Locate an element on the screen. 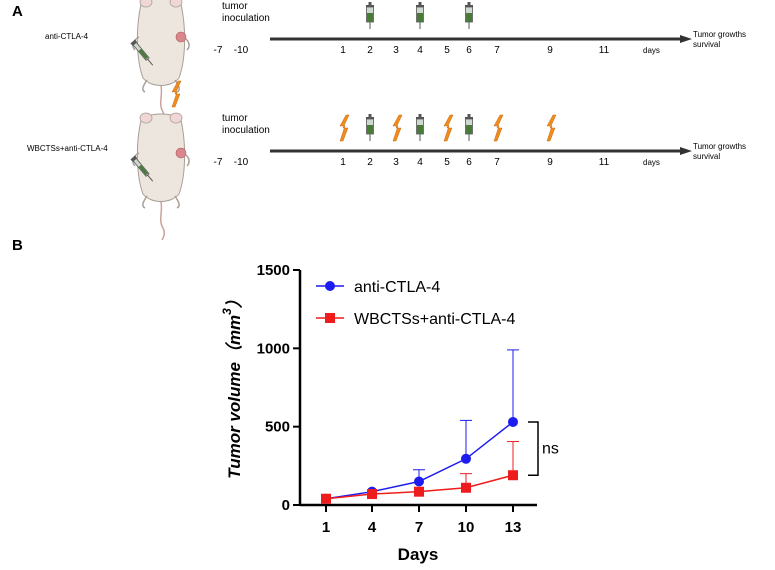 The height and width of the screenshot is (570, 775). legend: anti-CTLA-4 WBCTSs+anti-CTLA-4 is located at coordinates (415, 303).